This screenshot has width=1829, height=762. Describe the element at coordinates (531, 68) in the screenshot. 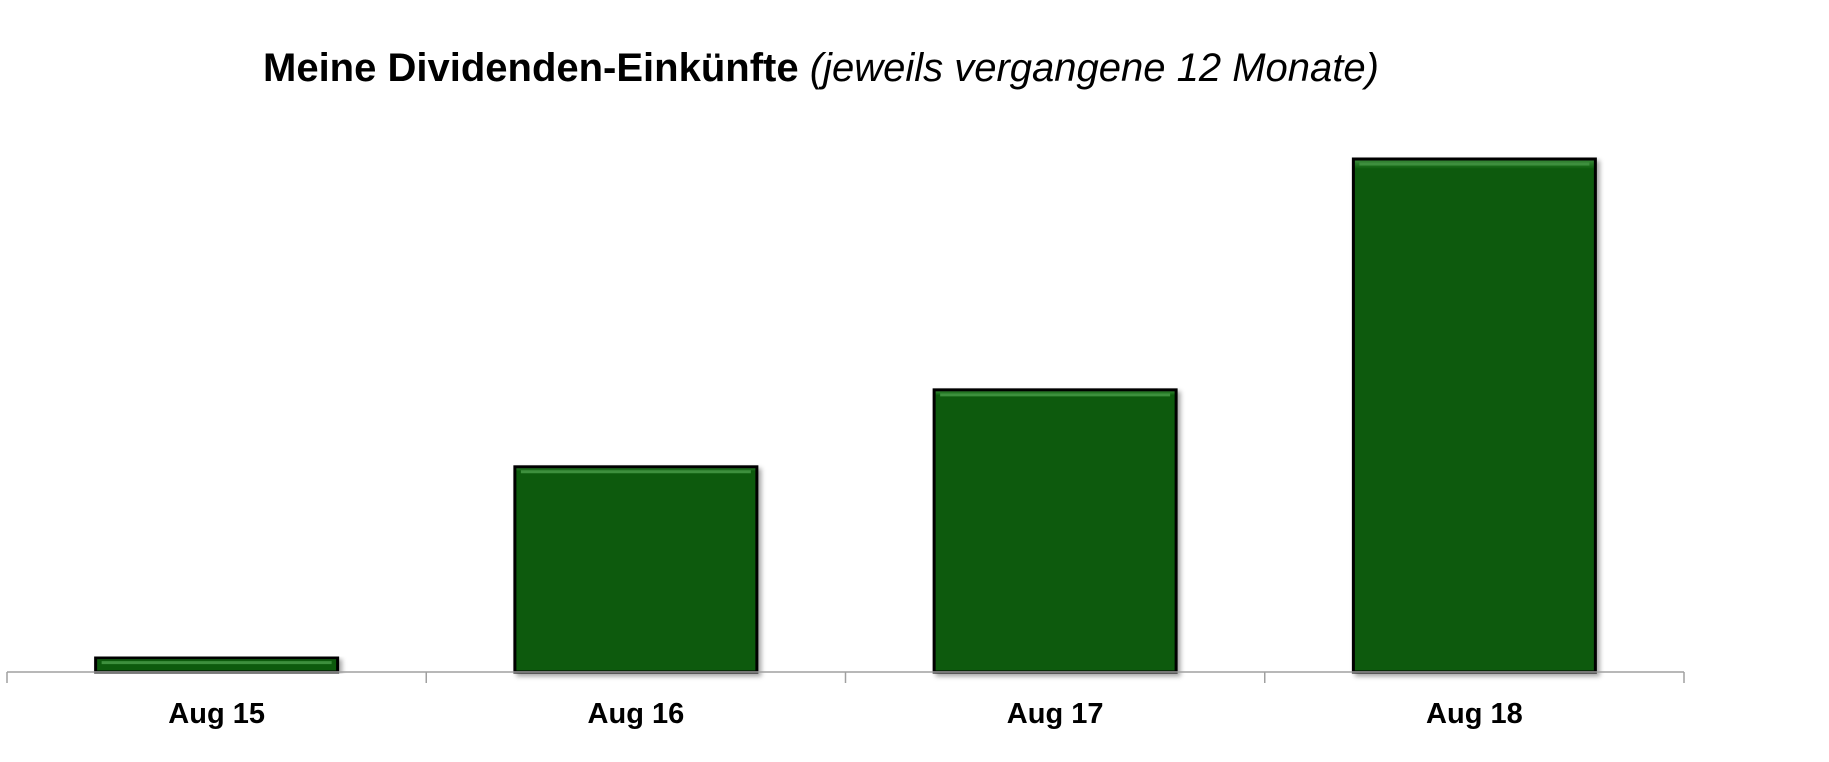

I see `chart-title-main: Meine Dividenden-Einkünfte` at that location.